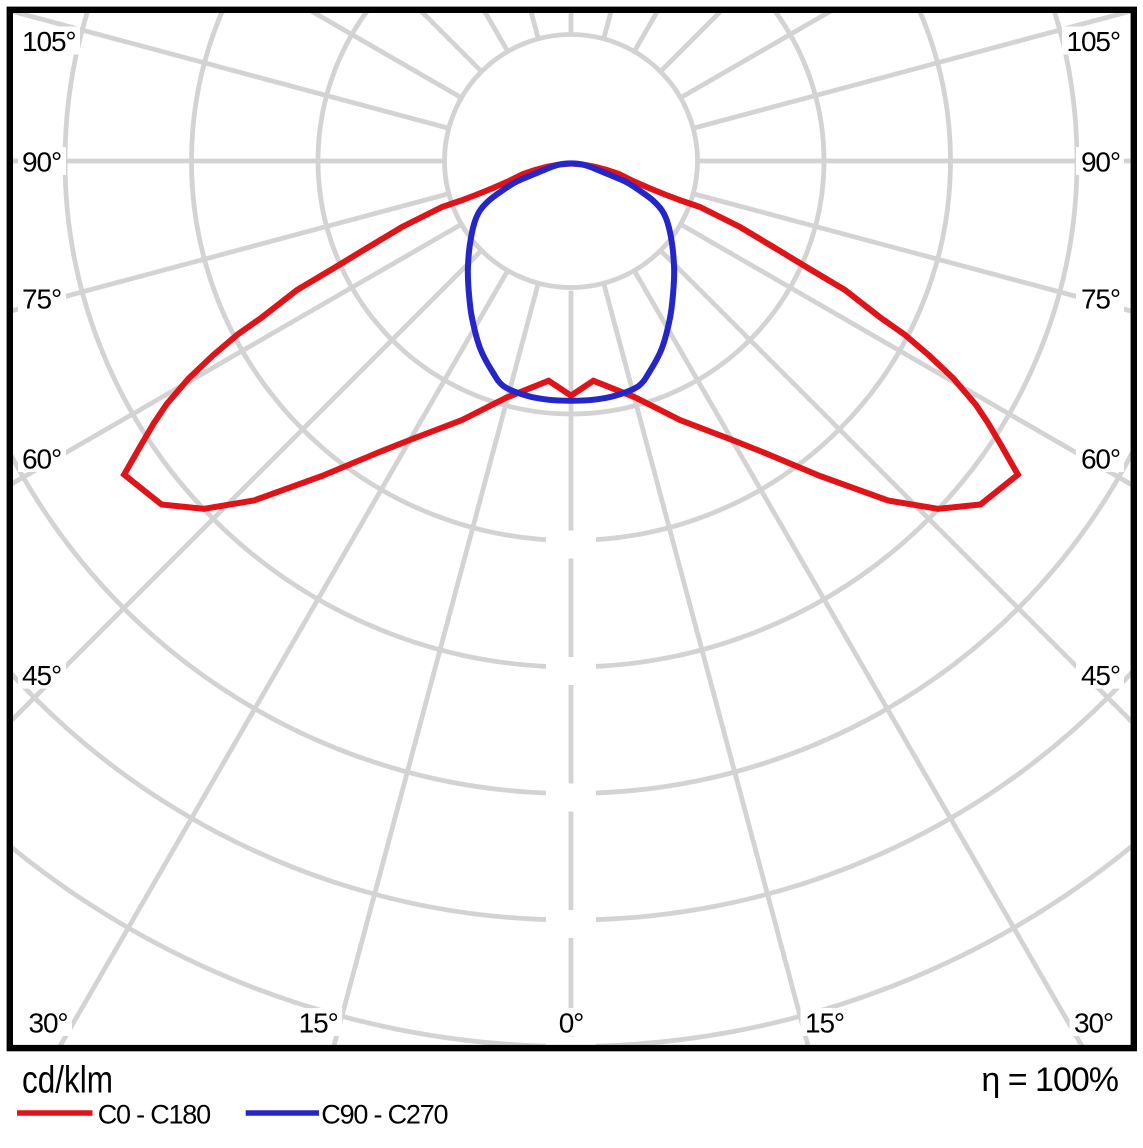 The height and width of the screenshot is (1148, 1143). What do you see at coordinates (154, 1115) in the screenshot?
I see `svg-text: C0 - C180` at bounding box center [154, 1115].